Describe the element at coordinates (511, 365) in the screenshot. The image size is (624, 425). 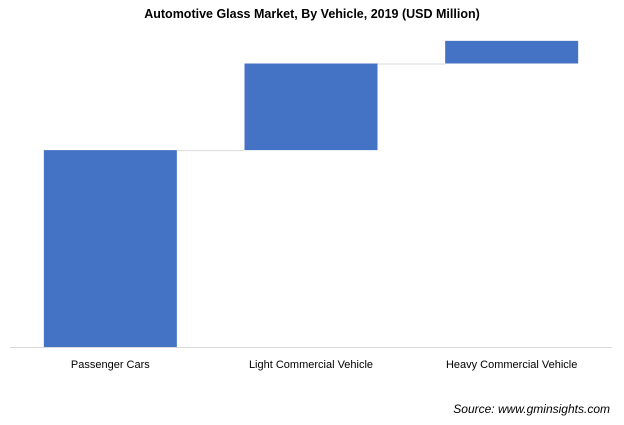
I see `category-label: Heavy Commercial Vehicle` at that location.